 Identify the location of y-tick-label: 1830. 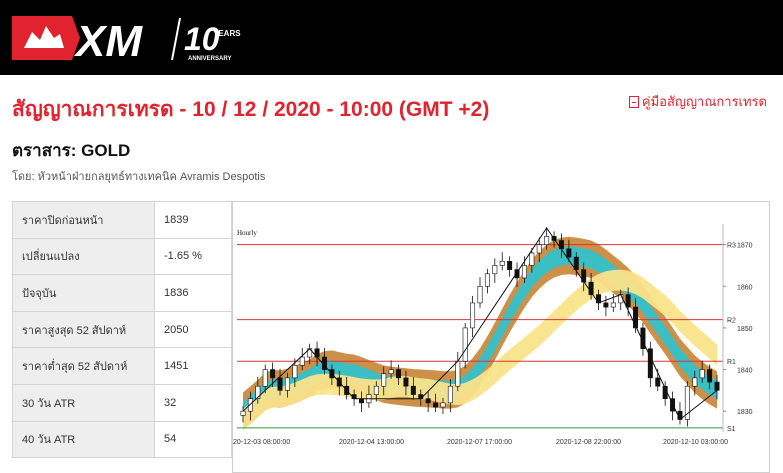
(745, 412).